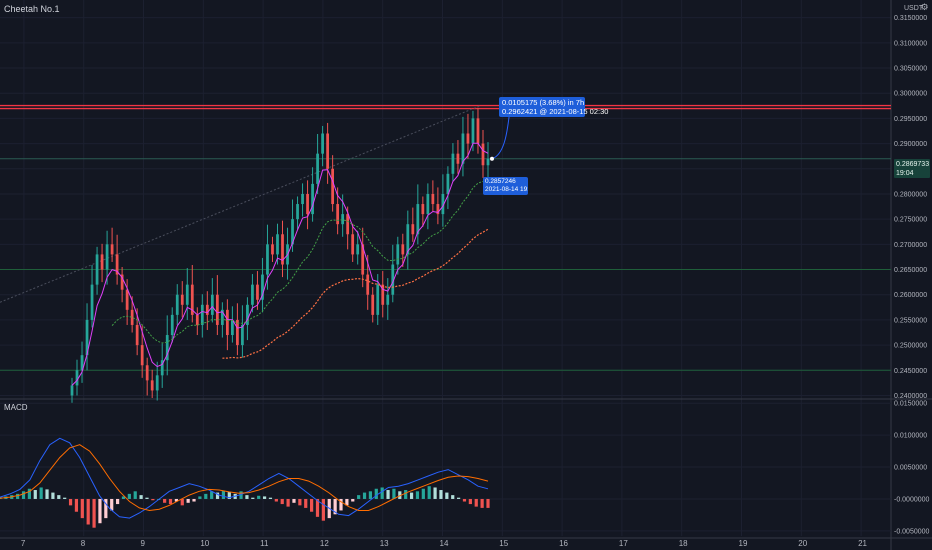 The height and width of the screenshot is (550, 932). I want to click on ema-mid-line, so click(300, 261).